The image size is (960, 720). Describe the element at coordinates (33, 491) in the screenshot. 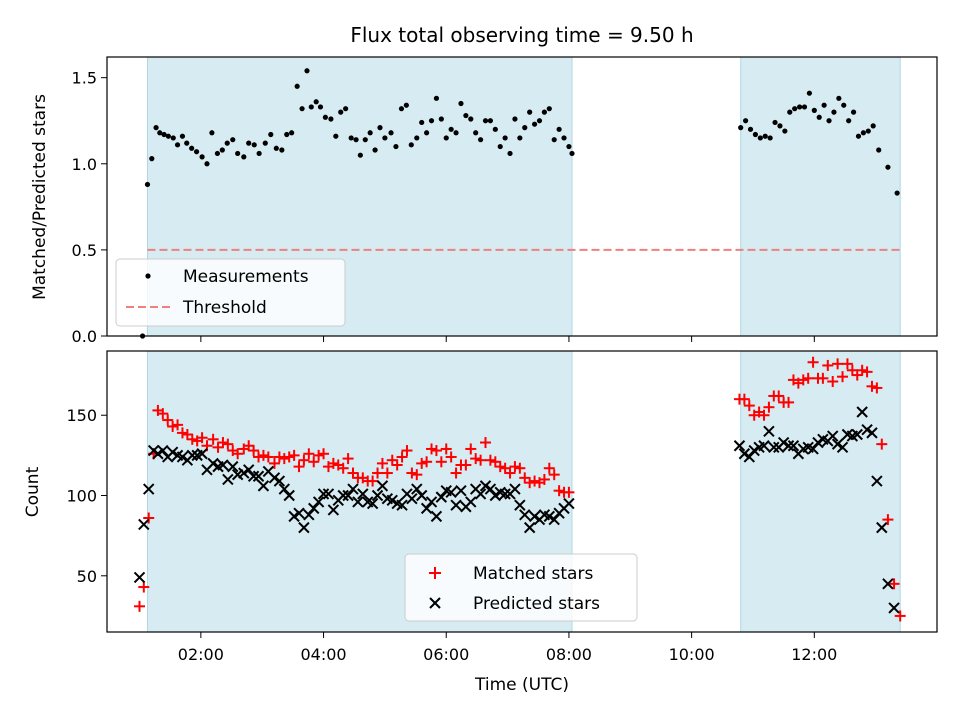

I see `bottom-ylabel: Count` at that location.